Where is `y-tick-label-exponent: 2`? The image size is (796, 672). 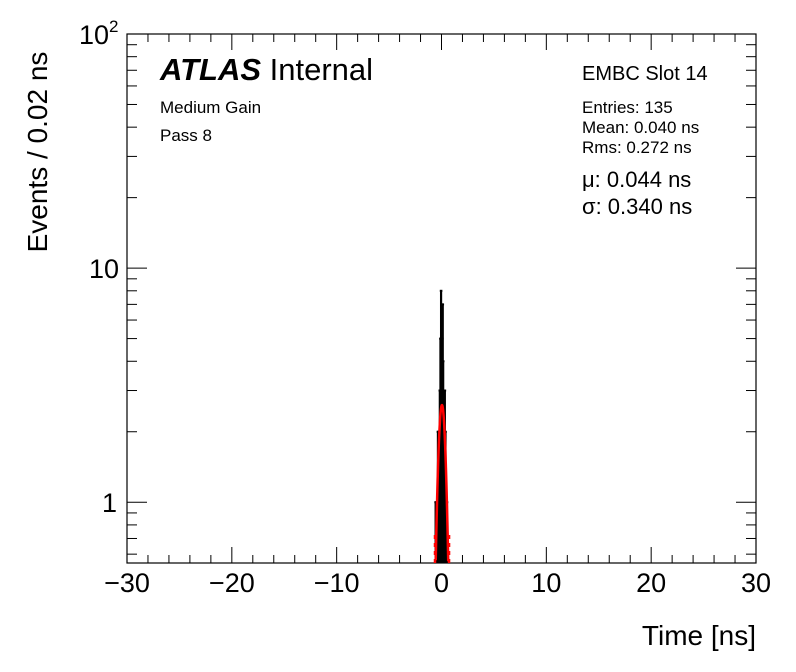 y-tick-label-exponent: 2 is located at coordinates (113, 26).